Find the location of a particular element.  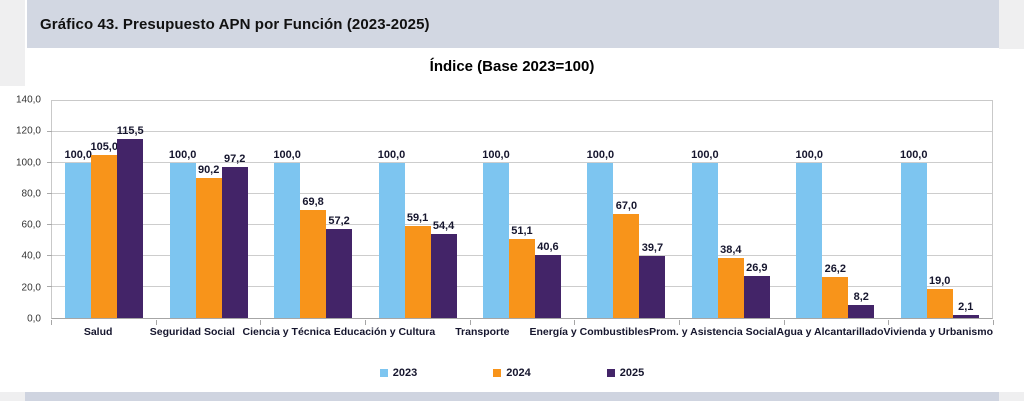

bar-value-label: 115,5 is located at coordinates (130, 130).